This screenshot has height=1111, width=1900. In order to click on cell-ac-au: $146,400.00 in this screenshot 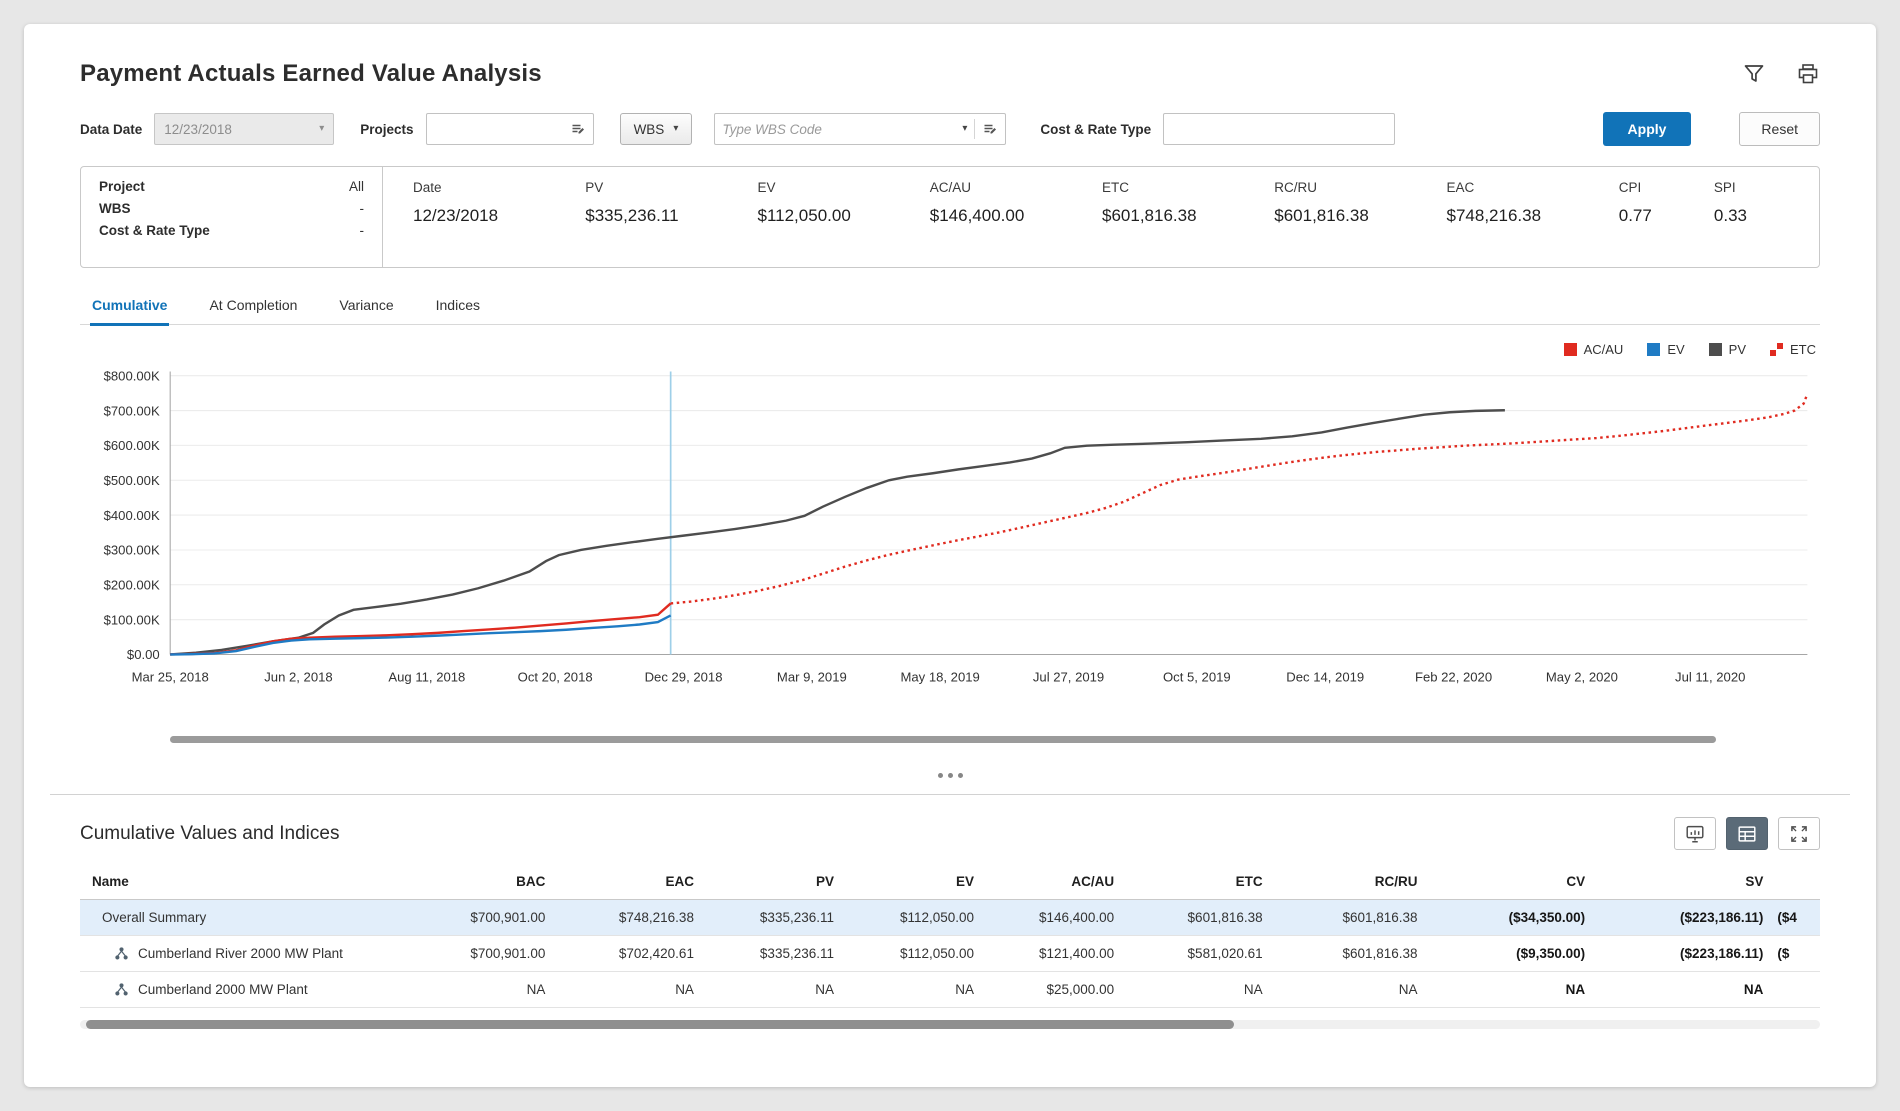, I will do `click(1056, 918)`.